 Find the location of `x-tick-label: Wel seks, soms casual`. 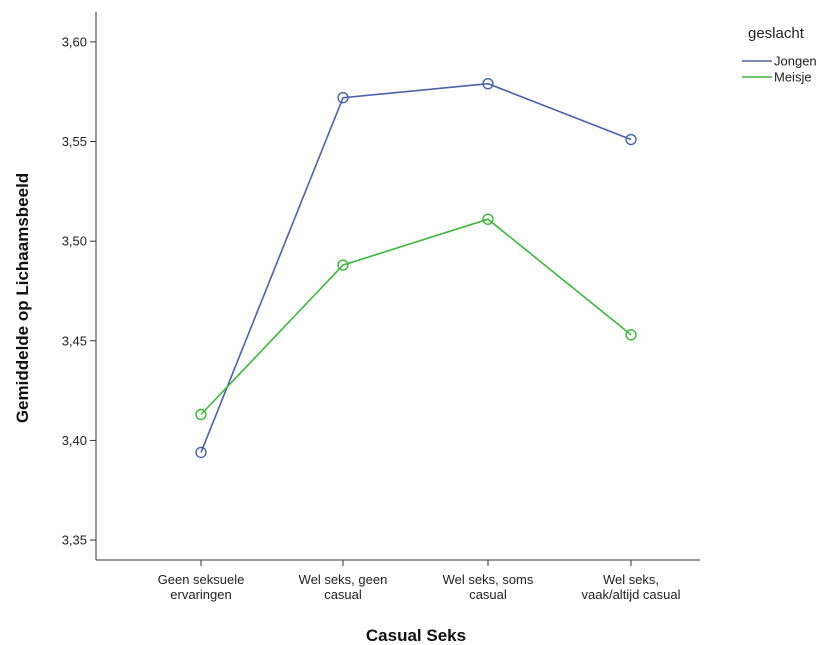

x-tick-label: Wel seks, soms casual is located at coordinates (488, 587).